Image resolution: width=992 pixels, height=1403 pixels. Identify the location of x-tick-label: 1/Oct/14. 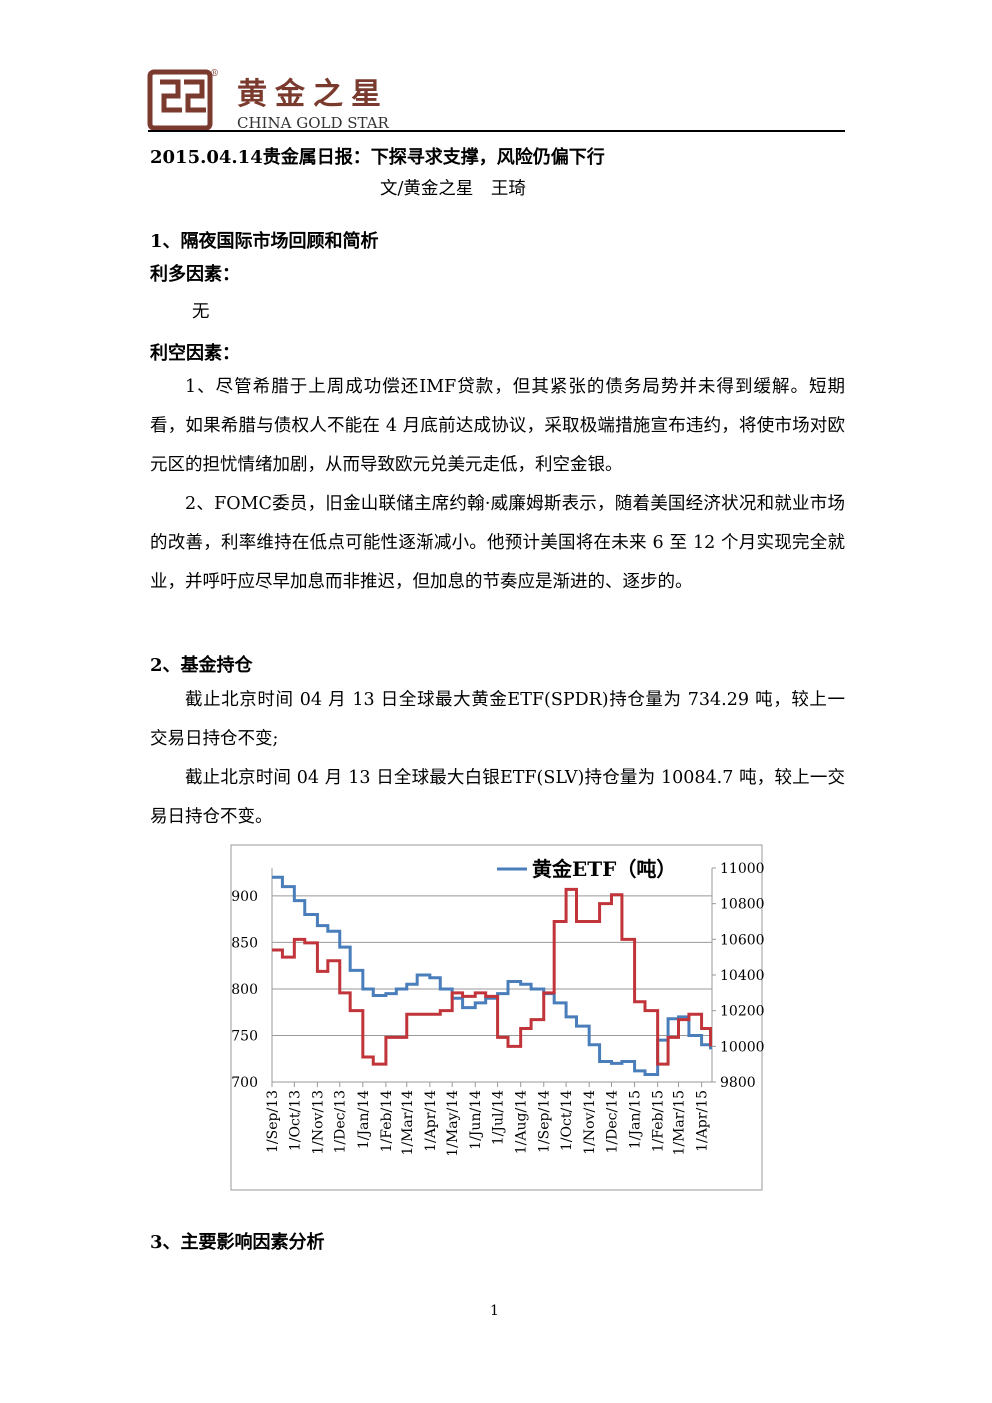
(567, 1120).